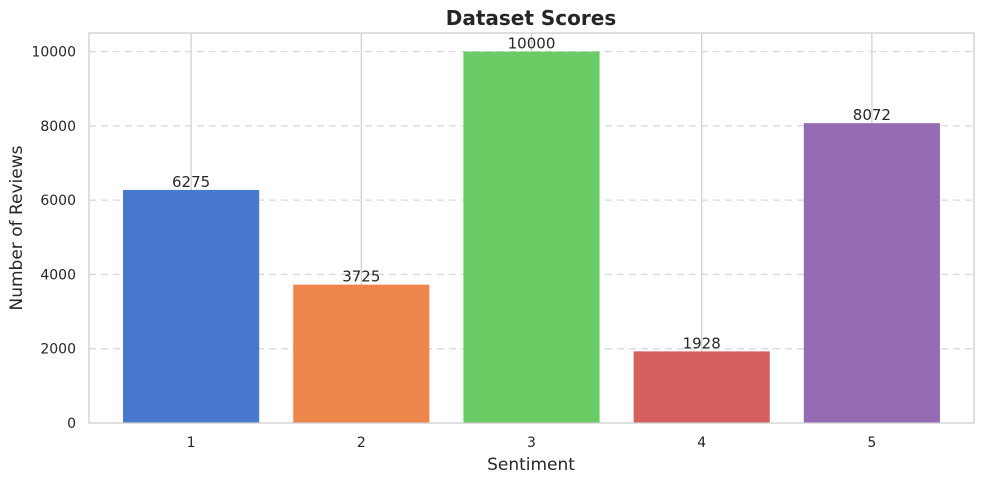 The width and height of the screenshot is (984, 484). Describe the element at coordinates (58, 275) in the screenshot. I see `y-tick-label: 4000` at that location.